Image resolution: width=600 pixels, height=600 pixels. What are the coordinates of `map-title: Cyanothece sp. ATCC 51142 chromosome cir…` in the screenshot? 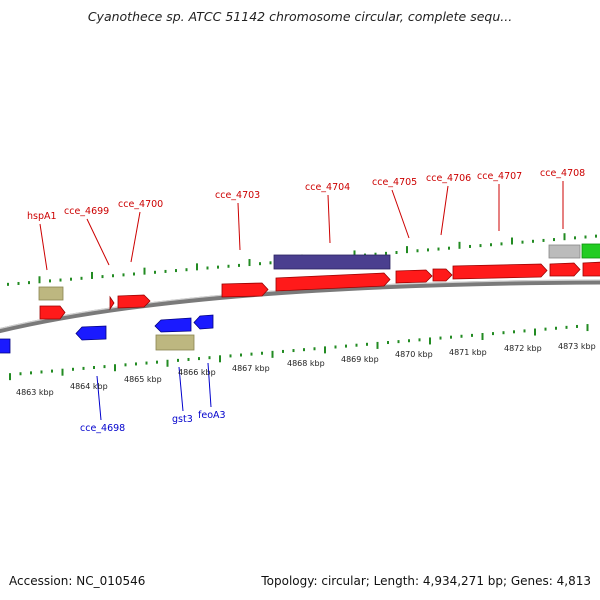 It's located at (300, 16).